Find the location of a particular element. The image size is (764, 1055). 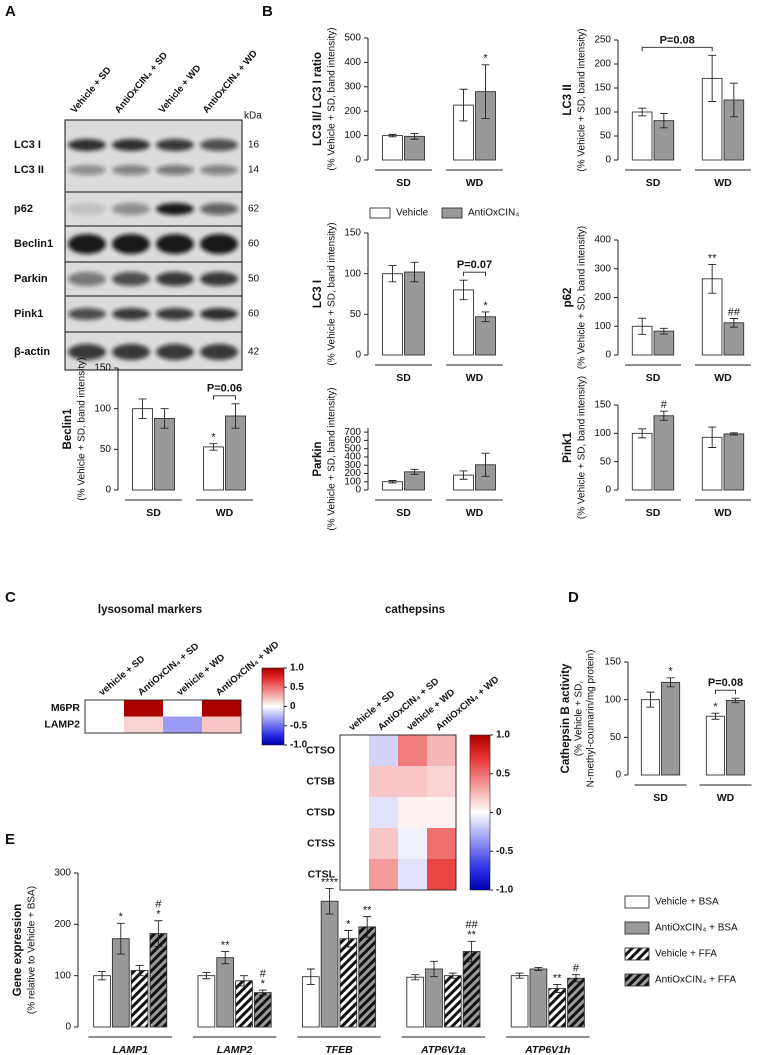

significance-mark: # is located at coordinates (158, 905).